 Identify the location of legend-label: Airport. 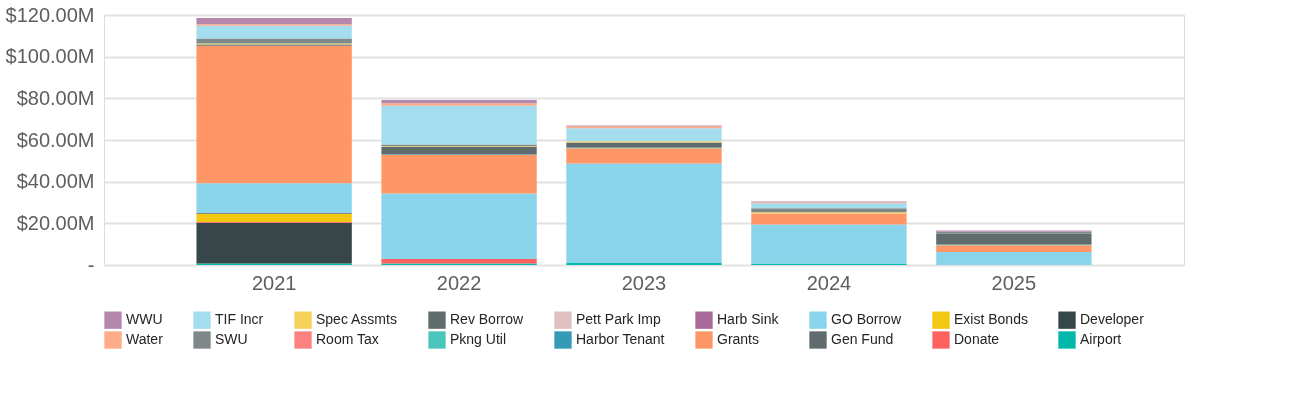
(1101, 339).